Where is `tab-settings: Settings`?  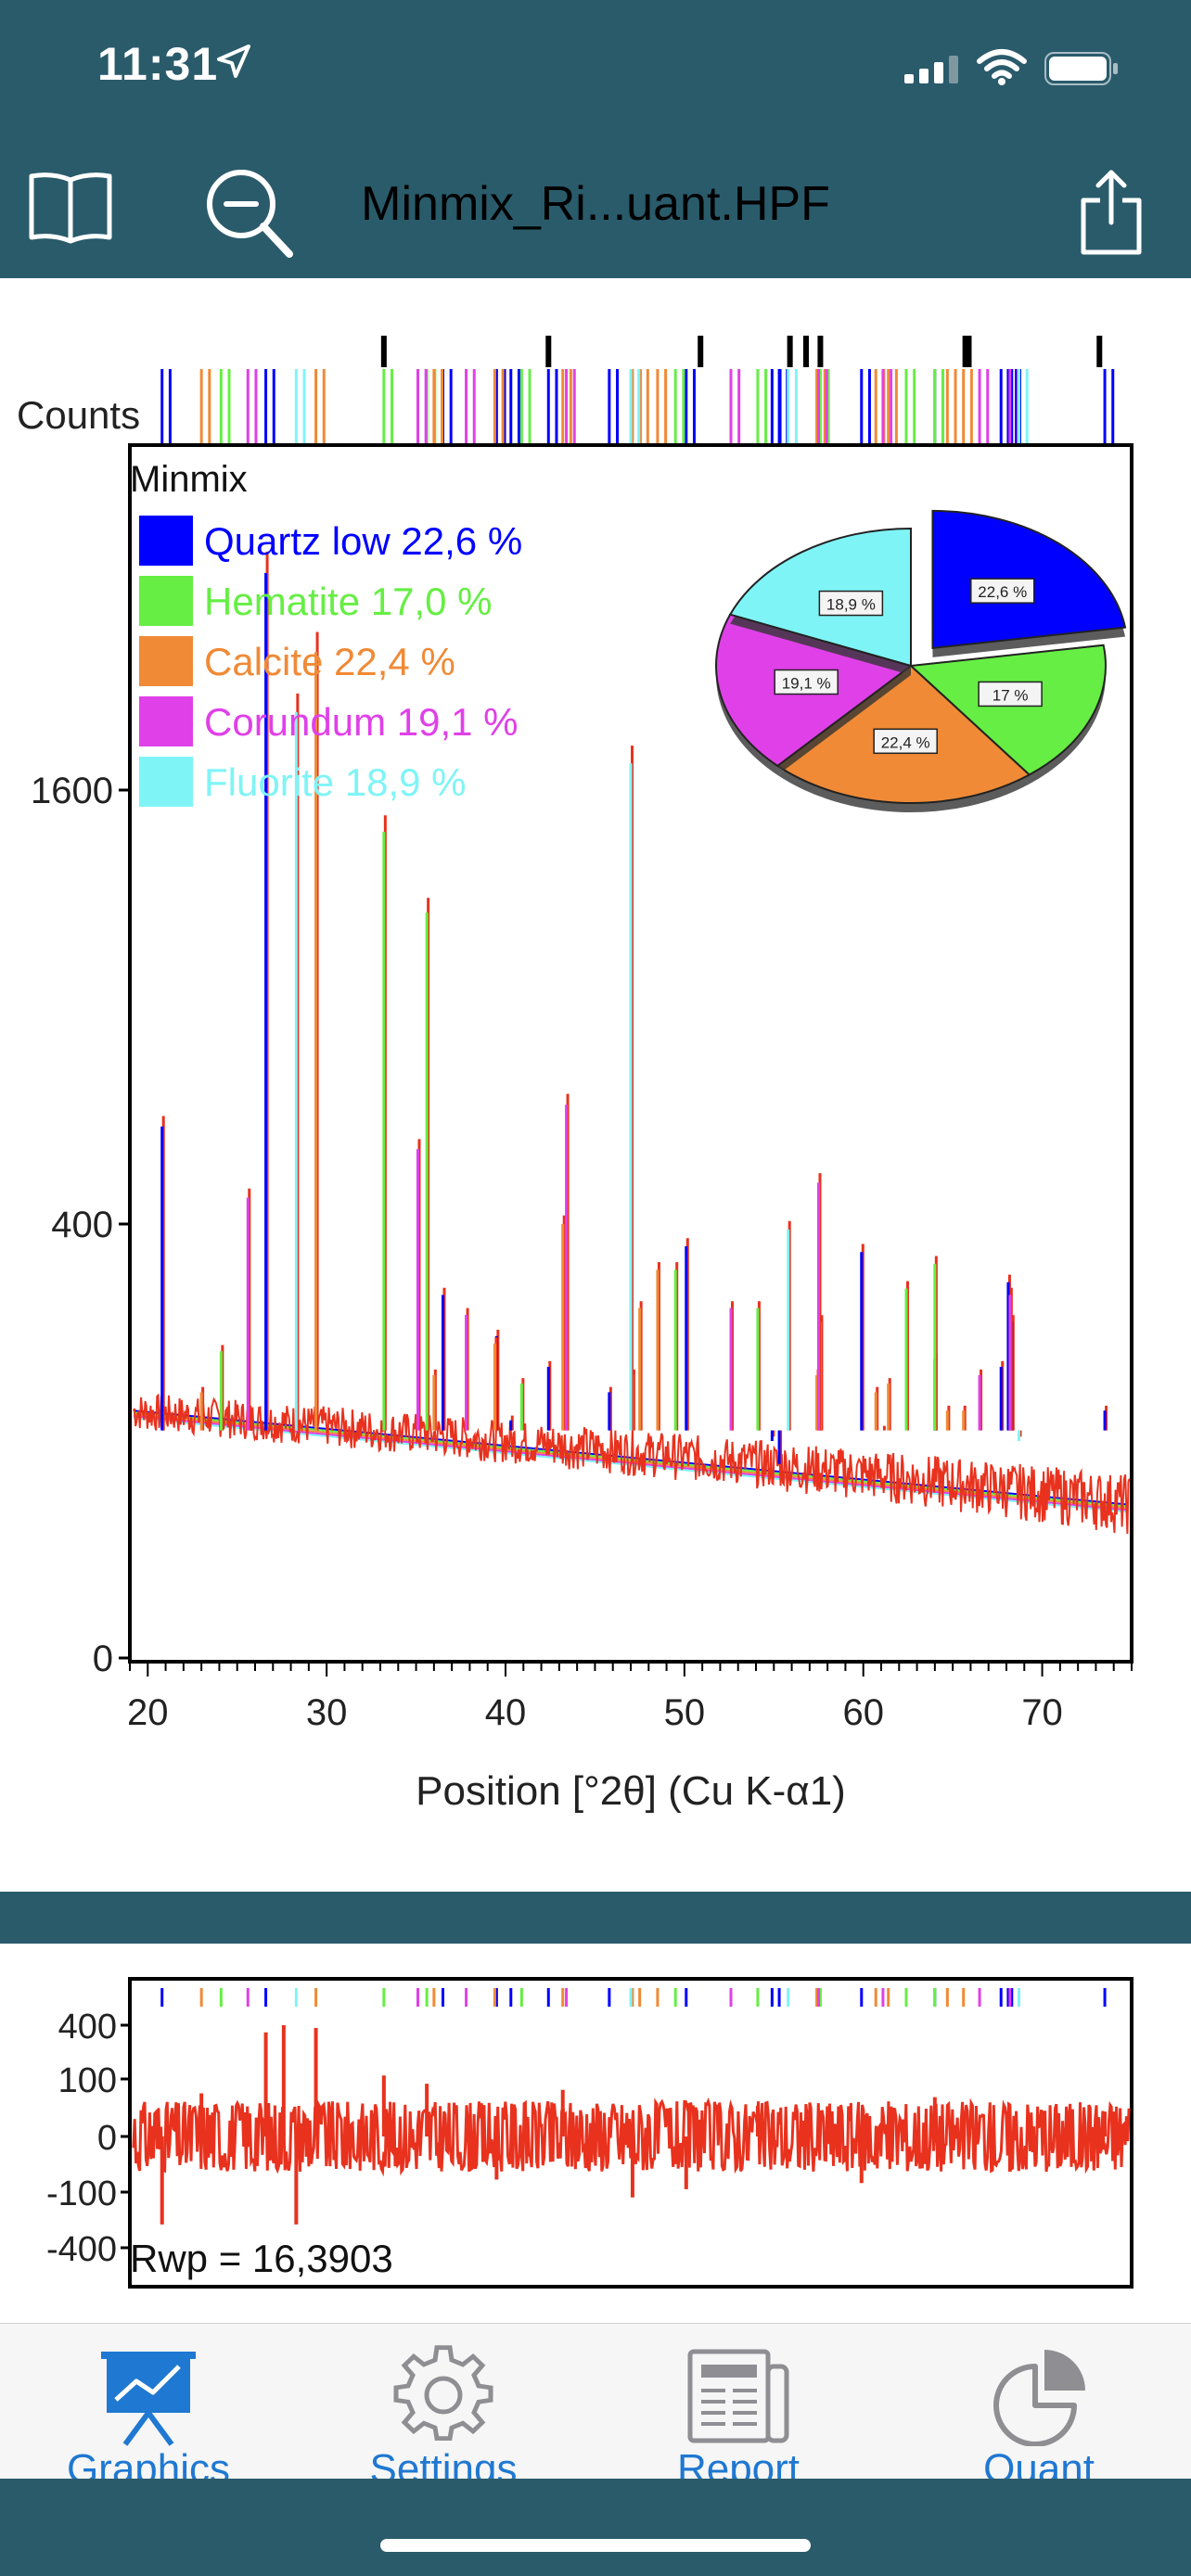
tab-settings: Settings is located at coordinates (443, 2414).